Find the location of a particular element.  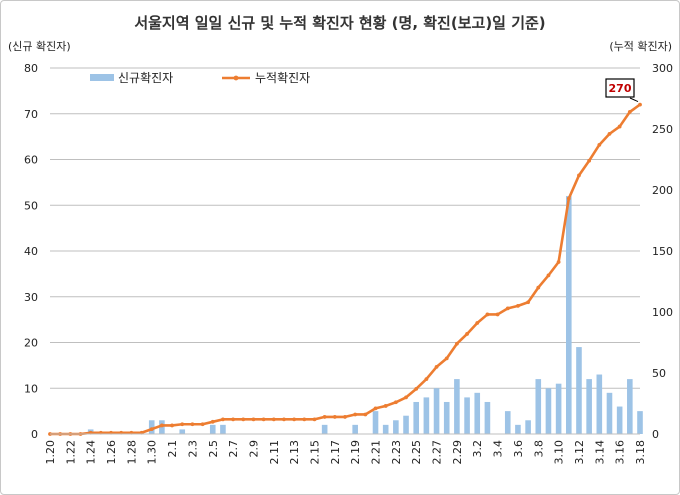

x-tick-label: 3.2 is located at coordinates (477, 449).